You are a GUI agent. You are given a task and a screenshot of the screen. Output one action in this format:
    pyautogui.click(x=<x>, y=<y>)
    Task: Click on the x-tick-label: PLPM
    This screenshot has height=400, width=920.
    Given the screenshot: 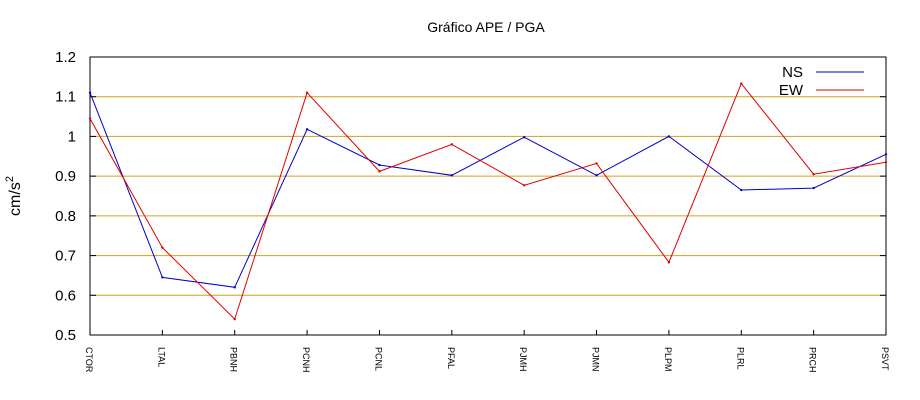 What is the action you would take?
    pyautogui.click(x=668, y=359)
    